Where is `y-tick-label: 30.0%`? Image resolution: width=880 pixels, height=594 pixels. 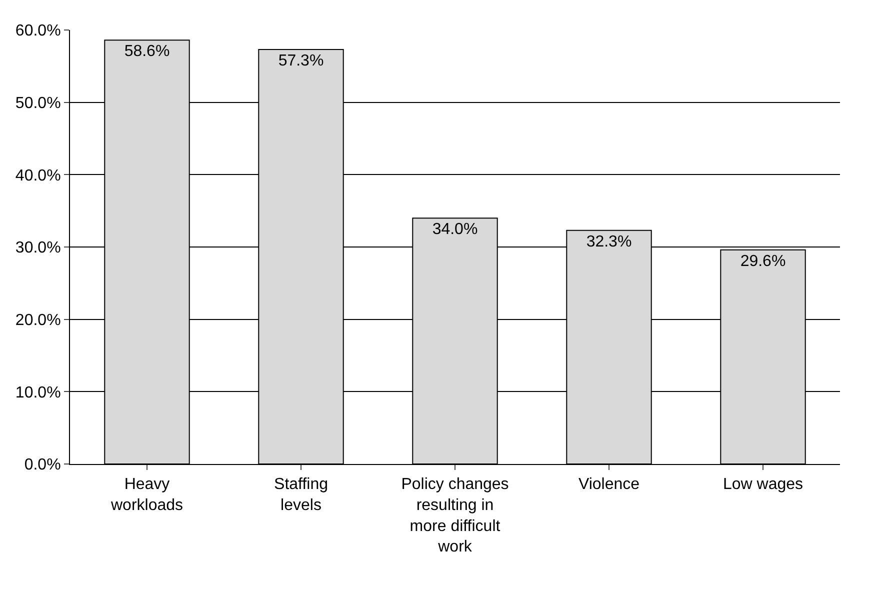
y-tick-label: 30.0% is located at coordinates (38, 248).